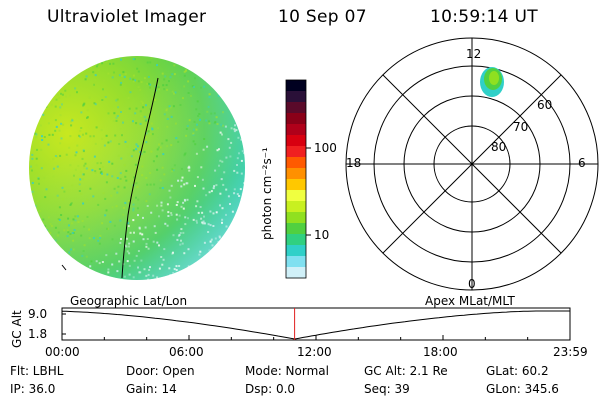 The width and height of the screenshot is (600, 400). I want to click on colorbar-label-100: 100, so click(325, 148).